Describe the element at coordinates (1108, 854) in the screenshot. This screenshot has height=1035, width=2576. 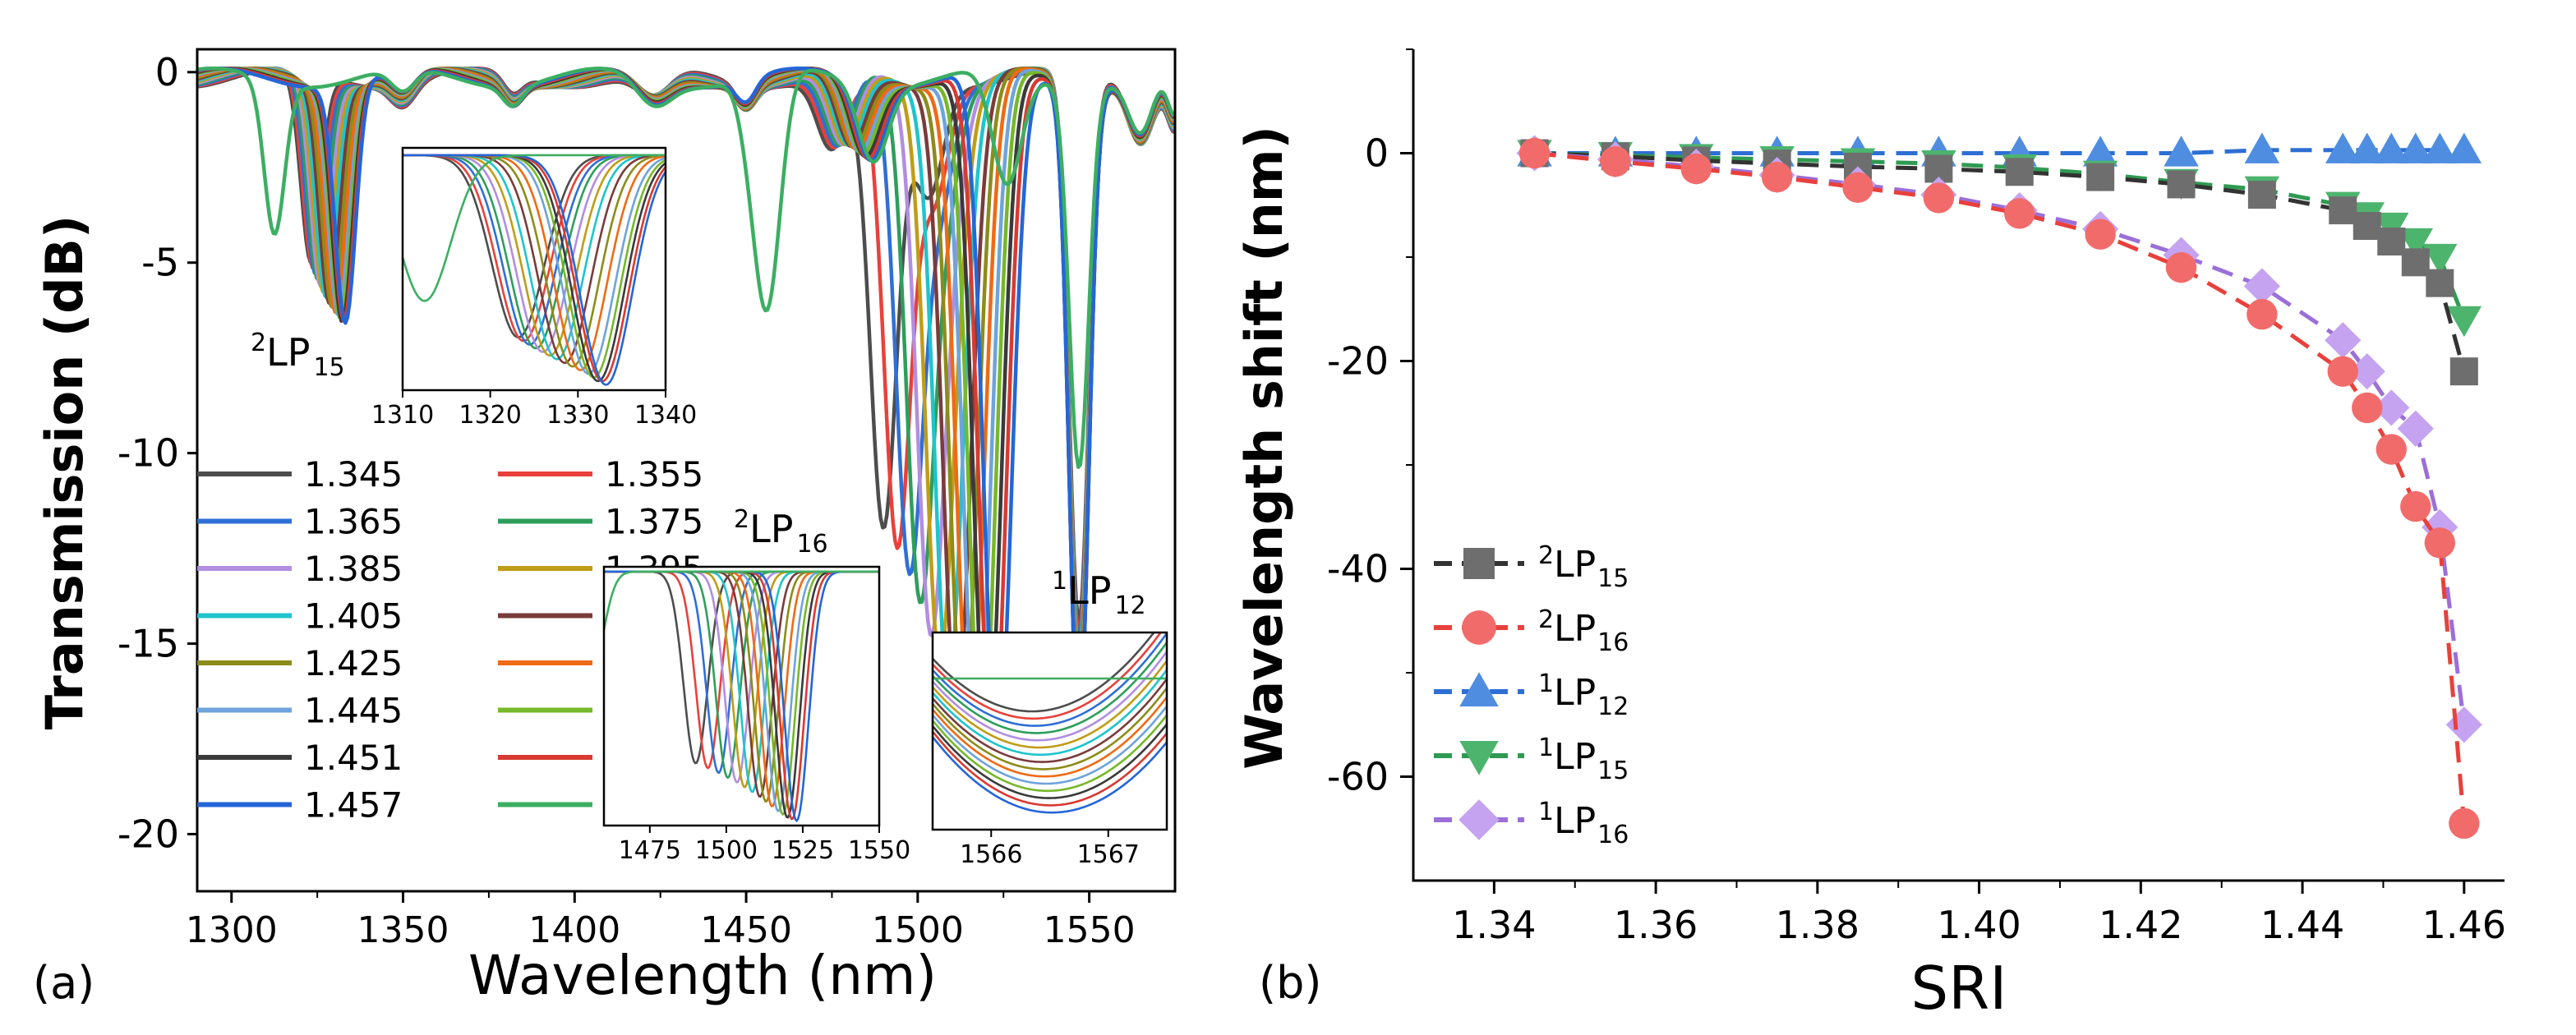
I see `inset-tick-label: 1567` at that location.